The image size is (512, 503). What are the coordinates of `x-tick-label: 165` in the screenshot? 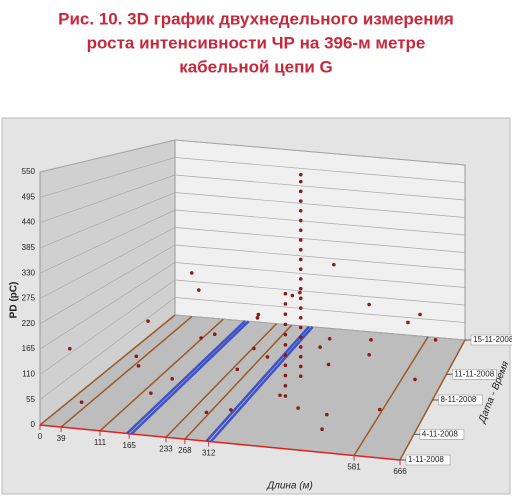 It's located at (130, 445).